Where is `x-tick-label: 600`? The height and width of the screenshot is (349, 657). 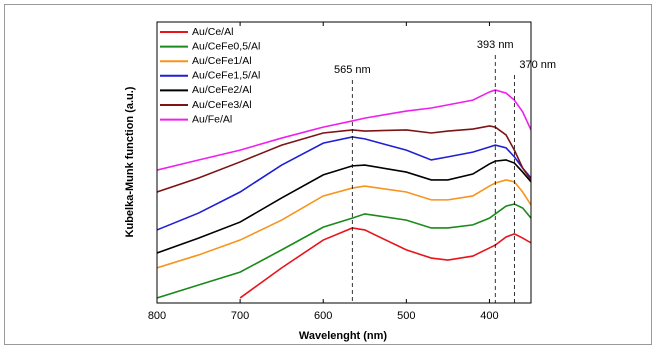 x-tick-label: 600 is located at coordinates (323, 316).